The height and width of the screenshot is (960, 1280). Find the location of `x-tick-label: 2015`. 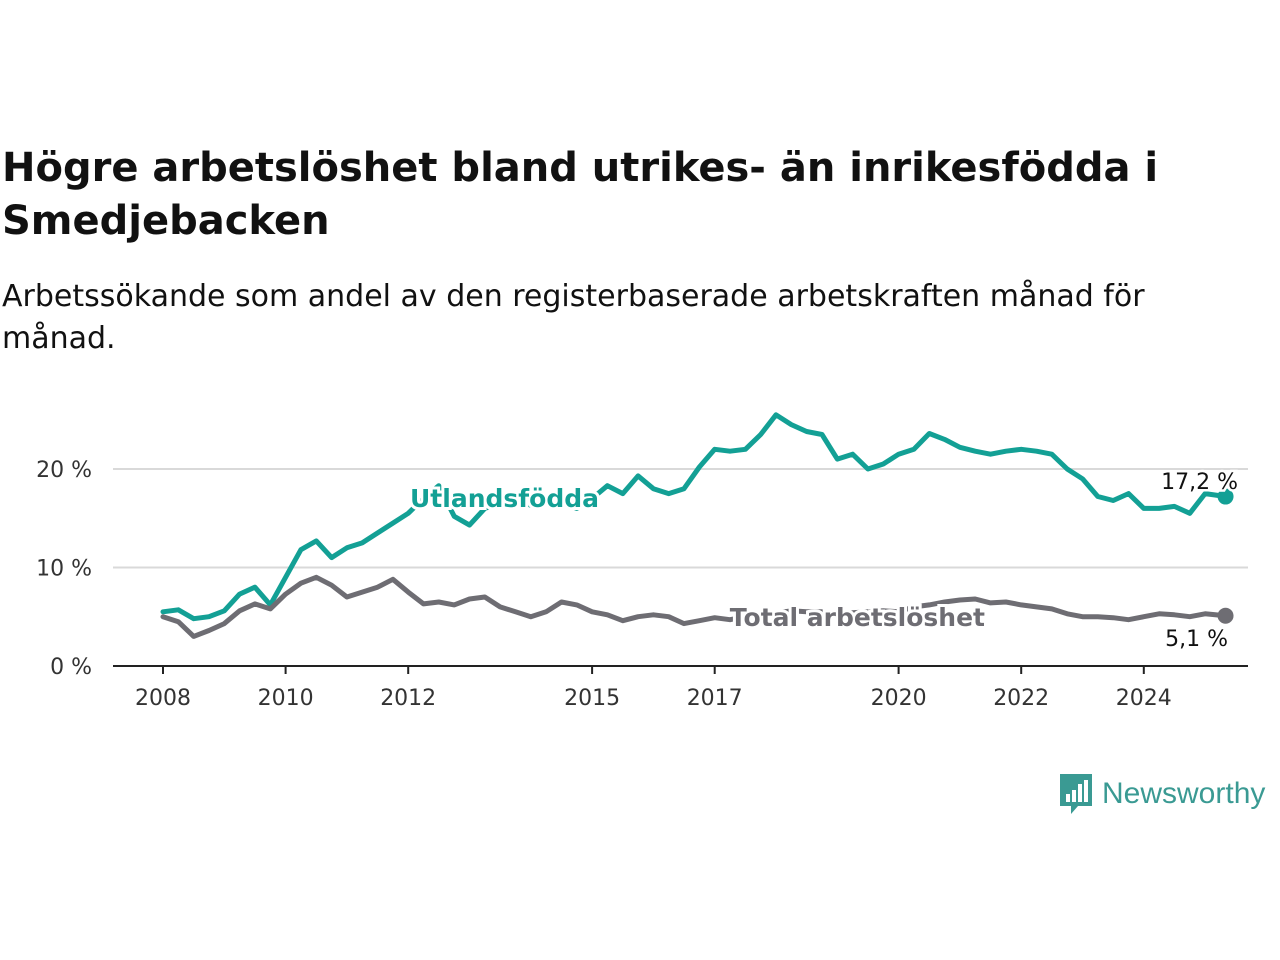

x-tick-label: 2015 is located at coordinates (592, 698).